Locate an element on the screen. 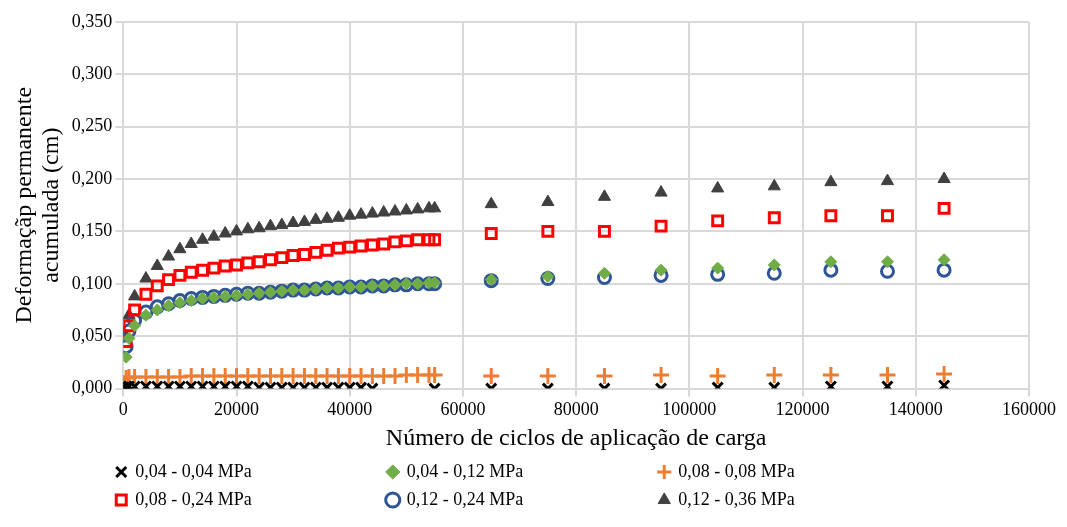  x-axis-title: Número de ciclos de aplicação de carga is located at coordinates (576, 436).